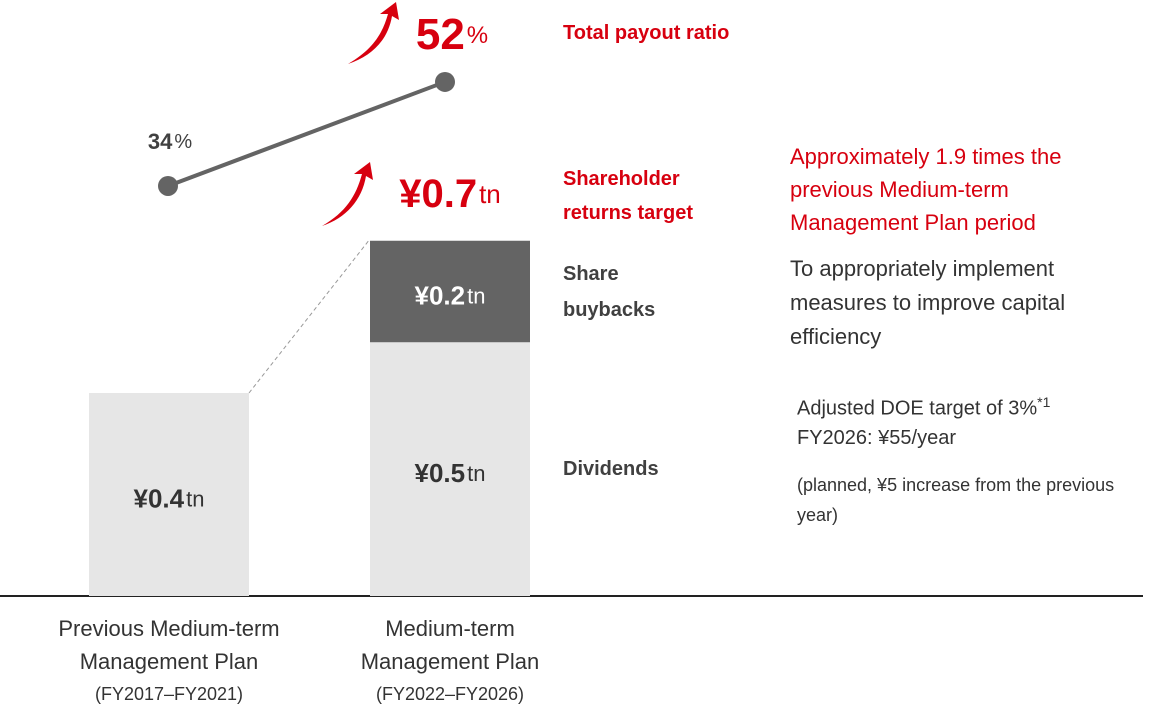 The width and height of the screenshot is (1155, 716). I want to click on total-label-value: ¥0.7, so click(438, 194).